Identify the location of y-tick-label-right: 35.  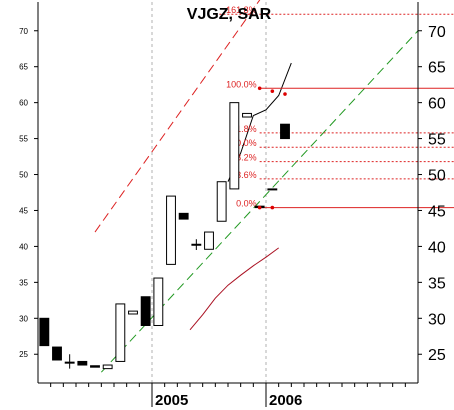
(437, 283).